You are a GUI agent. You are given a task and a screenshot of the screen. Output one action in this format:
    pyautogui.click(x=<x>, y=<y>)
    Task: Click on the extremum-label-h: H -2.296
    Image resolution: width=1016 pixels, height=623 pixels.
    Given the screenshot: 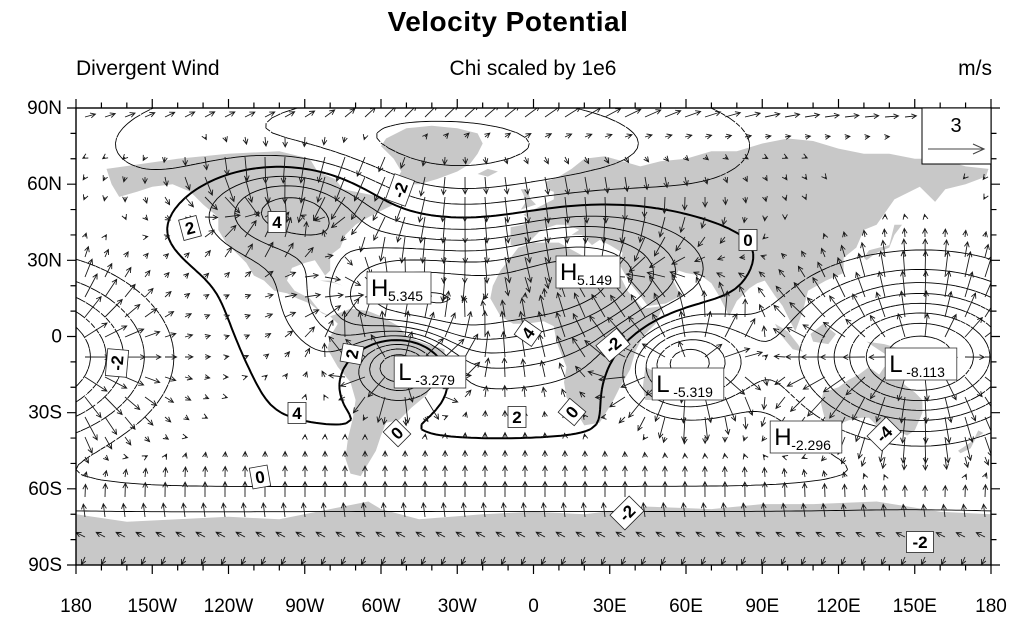 What is the action you would take?
    pyautogui.click(x=806, y=437)
    